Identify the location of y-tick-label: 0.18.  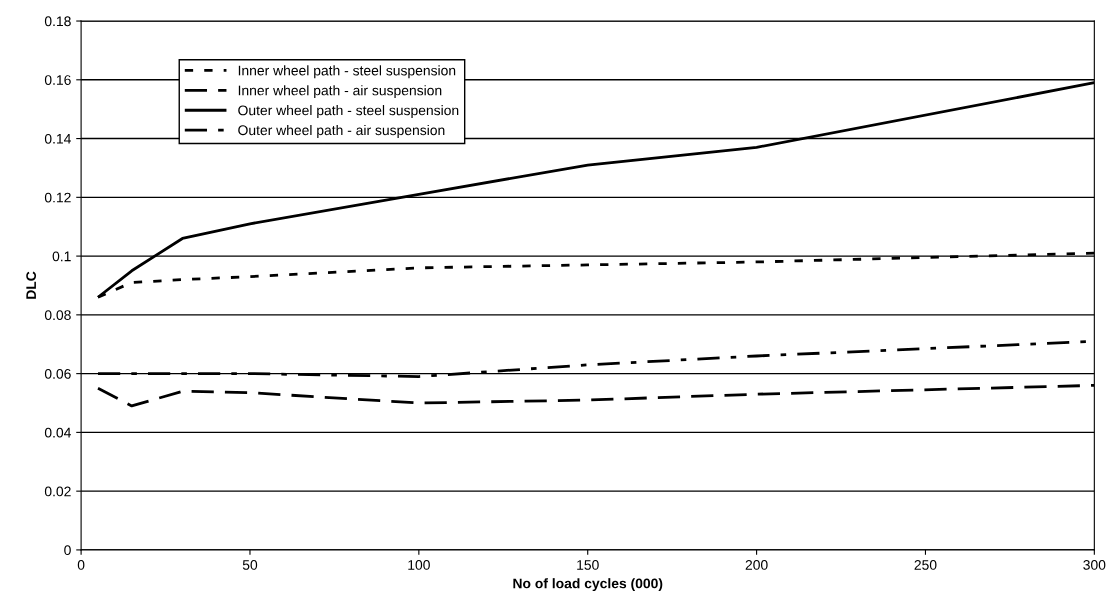
(57, 21).